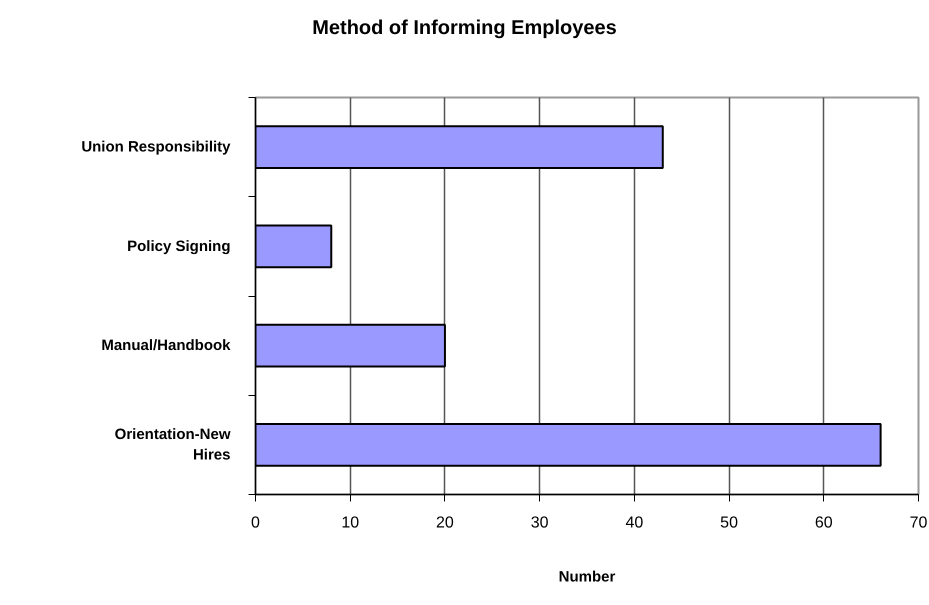  Describe the element at coordinates (172, 445) in the screenshot. I see `y-tick-label: Orientation-New Hires` at that location.